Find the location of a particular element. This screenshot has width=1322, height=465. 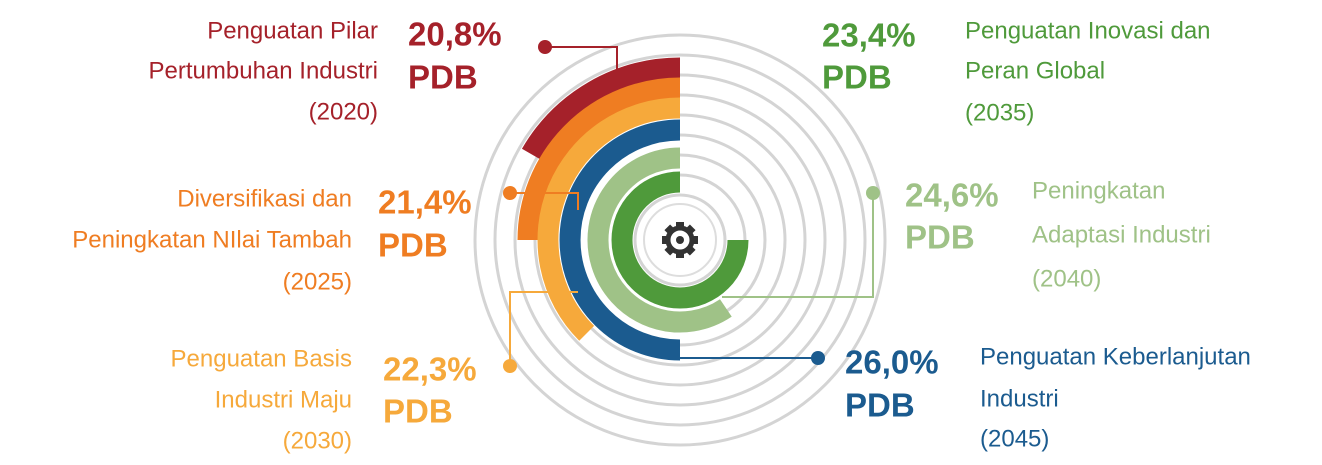

item-label: Peran Global is located at coordinates (1035, 70).